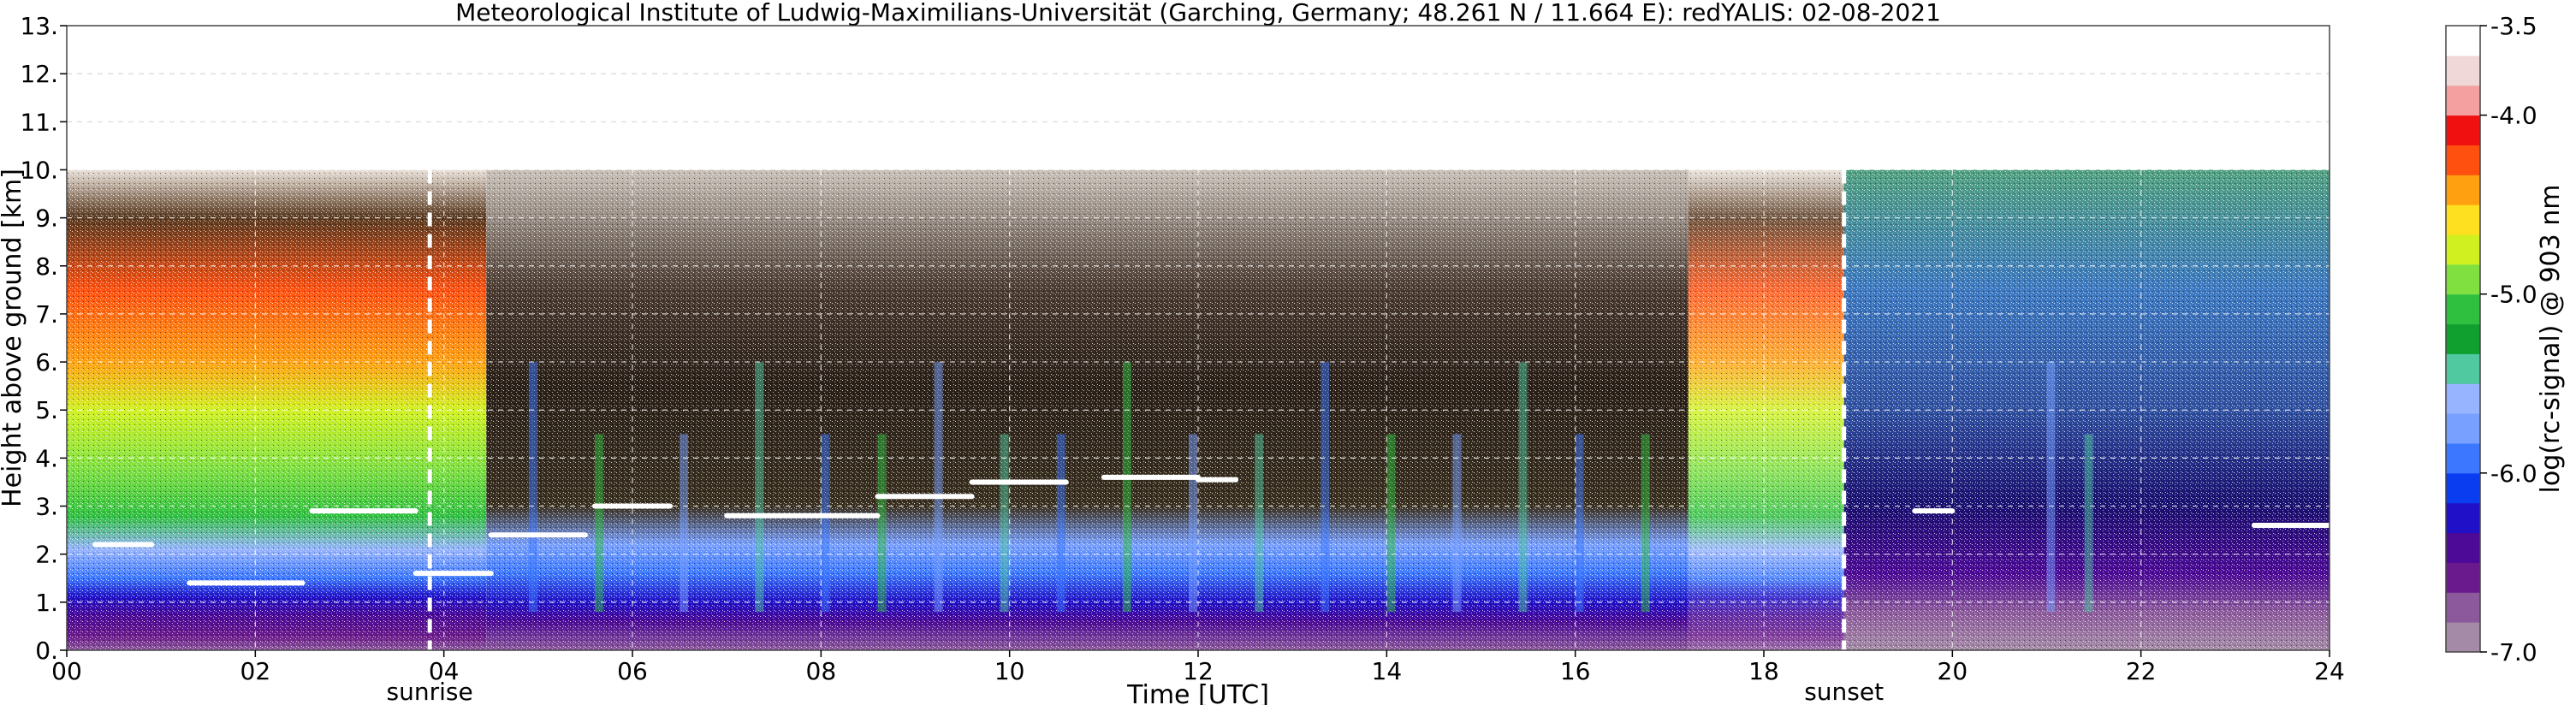 This screenshot has width=2576, height=705. What do you see at coordinates (1387, 671) in the screenshot?
I see `x-tick-label: 14` at bounding box center [1387, 671].